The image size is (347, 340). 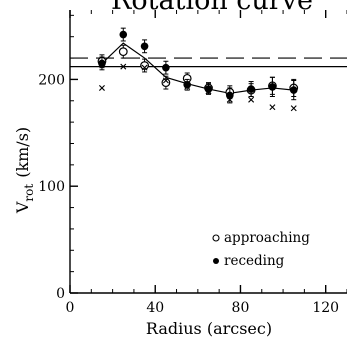 I want to click on x-tick-label: 80, so click(x=241, y=308).